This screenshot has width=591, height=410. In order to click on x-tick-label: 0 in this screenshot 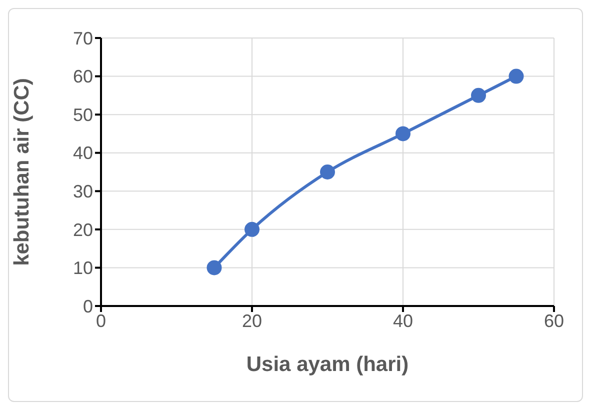, I will do `click(101, 320)`.